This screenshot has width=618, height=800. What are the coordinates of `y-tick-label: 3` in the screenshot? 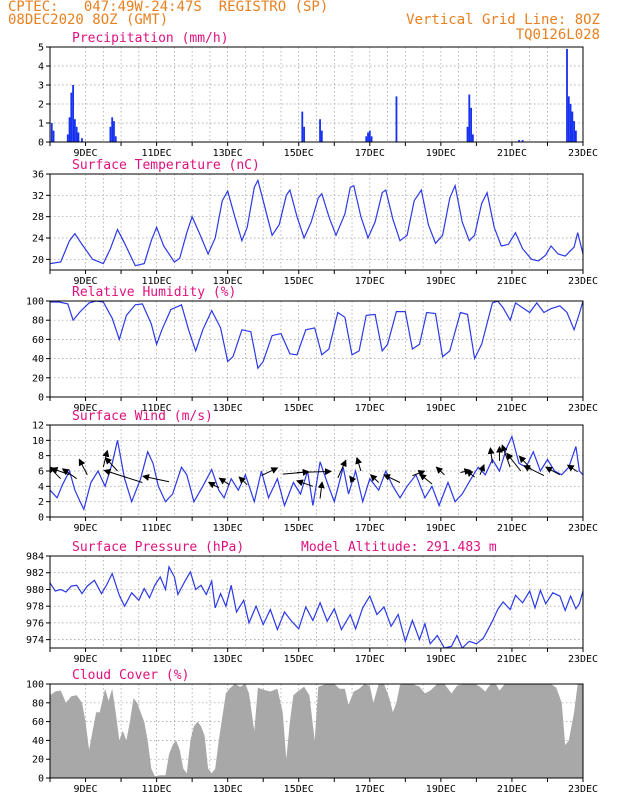 It's located at (41, 86).